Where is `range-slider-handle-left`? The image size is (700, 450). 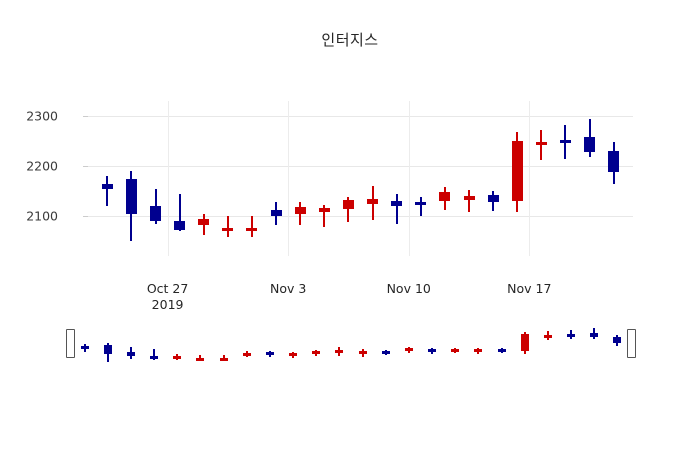
range-slider-handle-left is located at coordinates (70, 343).